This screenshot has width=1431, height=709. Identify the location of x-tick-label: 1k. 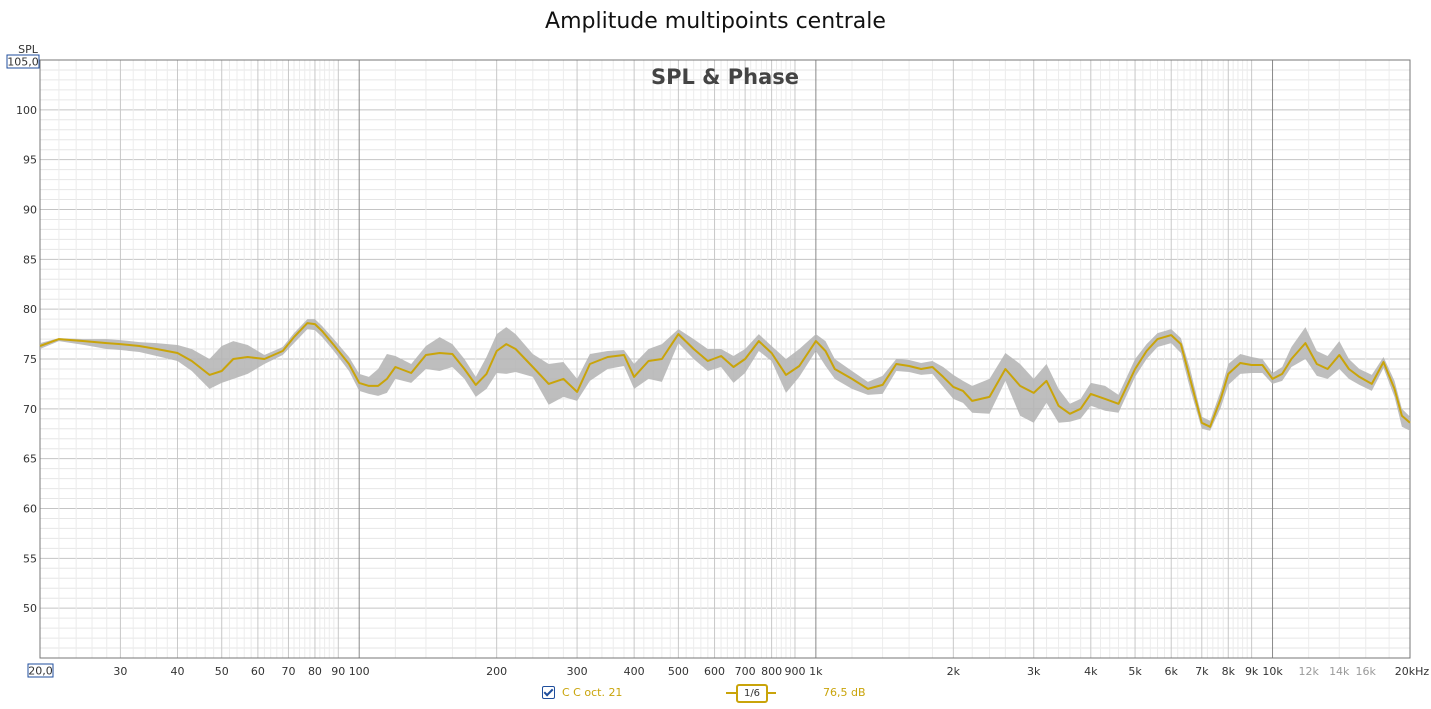
(816, 671).